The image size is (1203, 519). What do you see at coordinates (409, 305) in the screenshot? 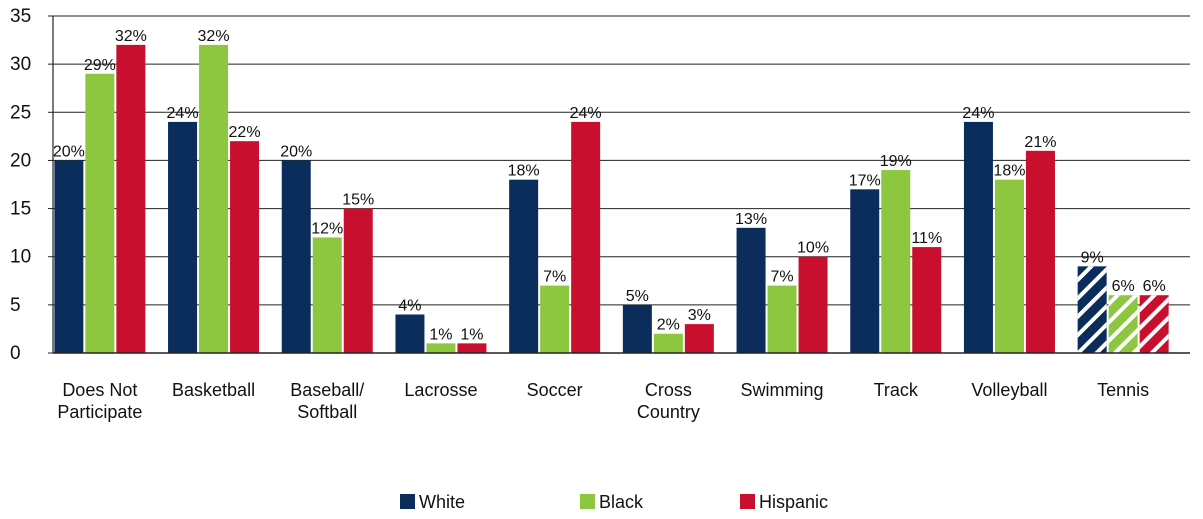
I see `data-label-white-lacrosse: 4%` at bounding box center [409, 305].